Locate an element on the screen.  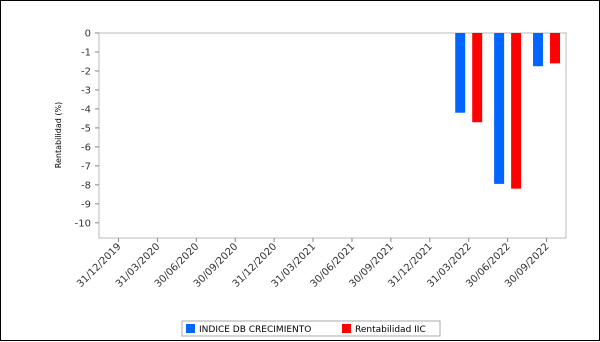
legend-label: INDICE DB CRECIMIENTO is located at coordinates (255, 330).